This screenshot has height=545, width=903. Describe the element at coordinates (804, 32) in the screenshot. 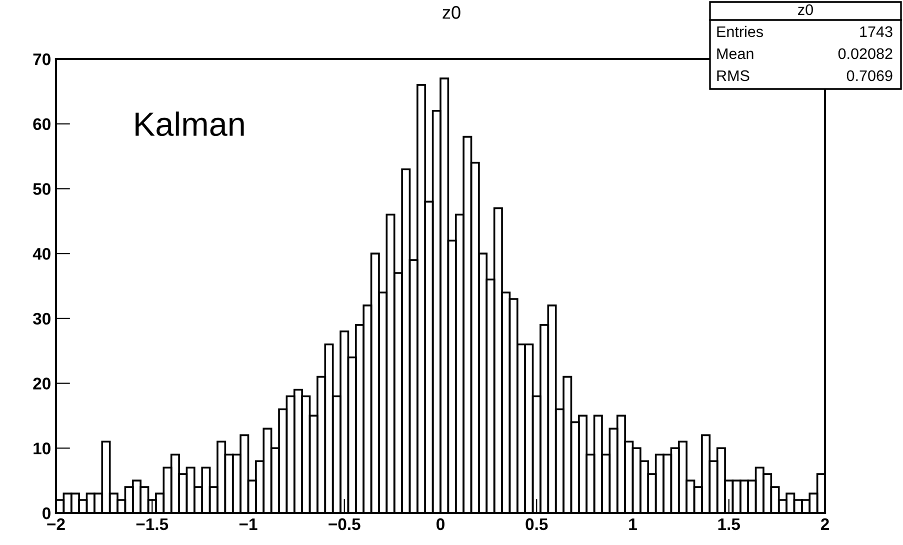

I see `text: Entries 1743` at that location.